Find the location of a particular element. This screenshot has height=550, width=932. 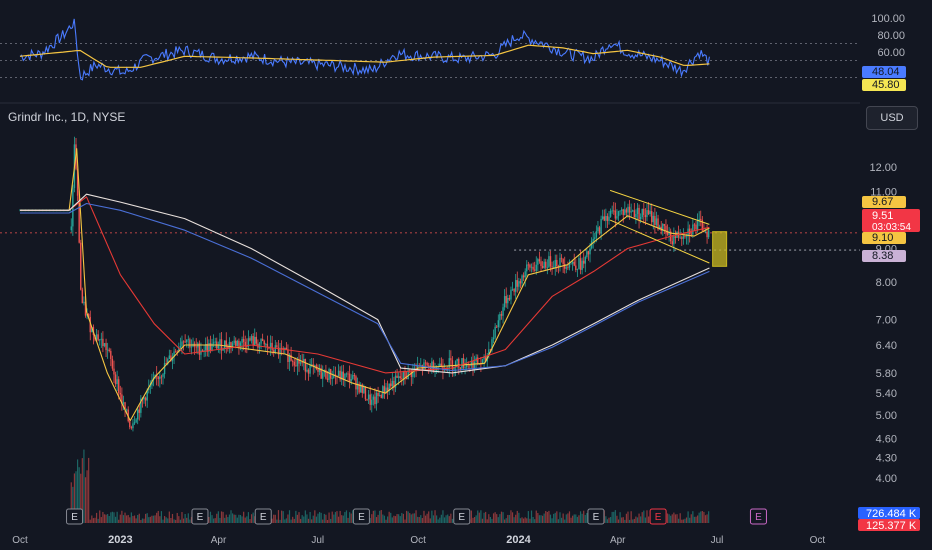

time-tick-7: Jul is located at coordinates (717, 540).